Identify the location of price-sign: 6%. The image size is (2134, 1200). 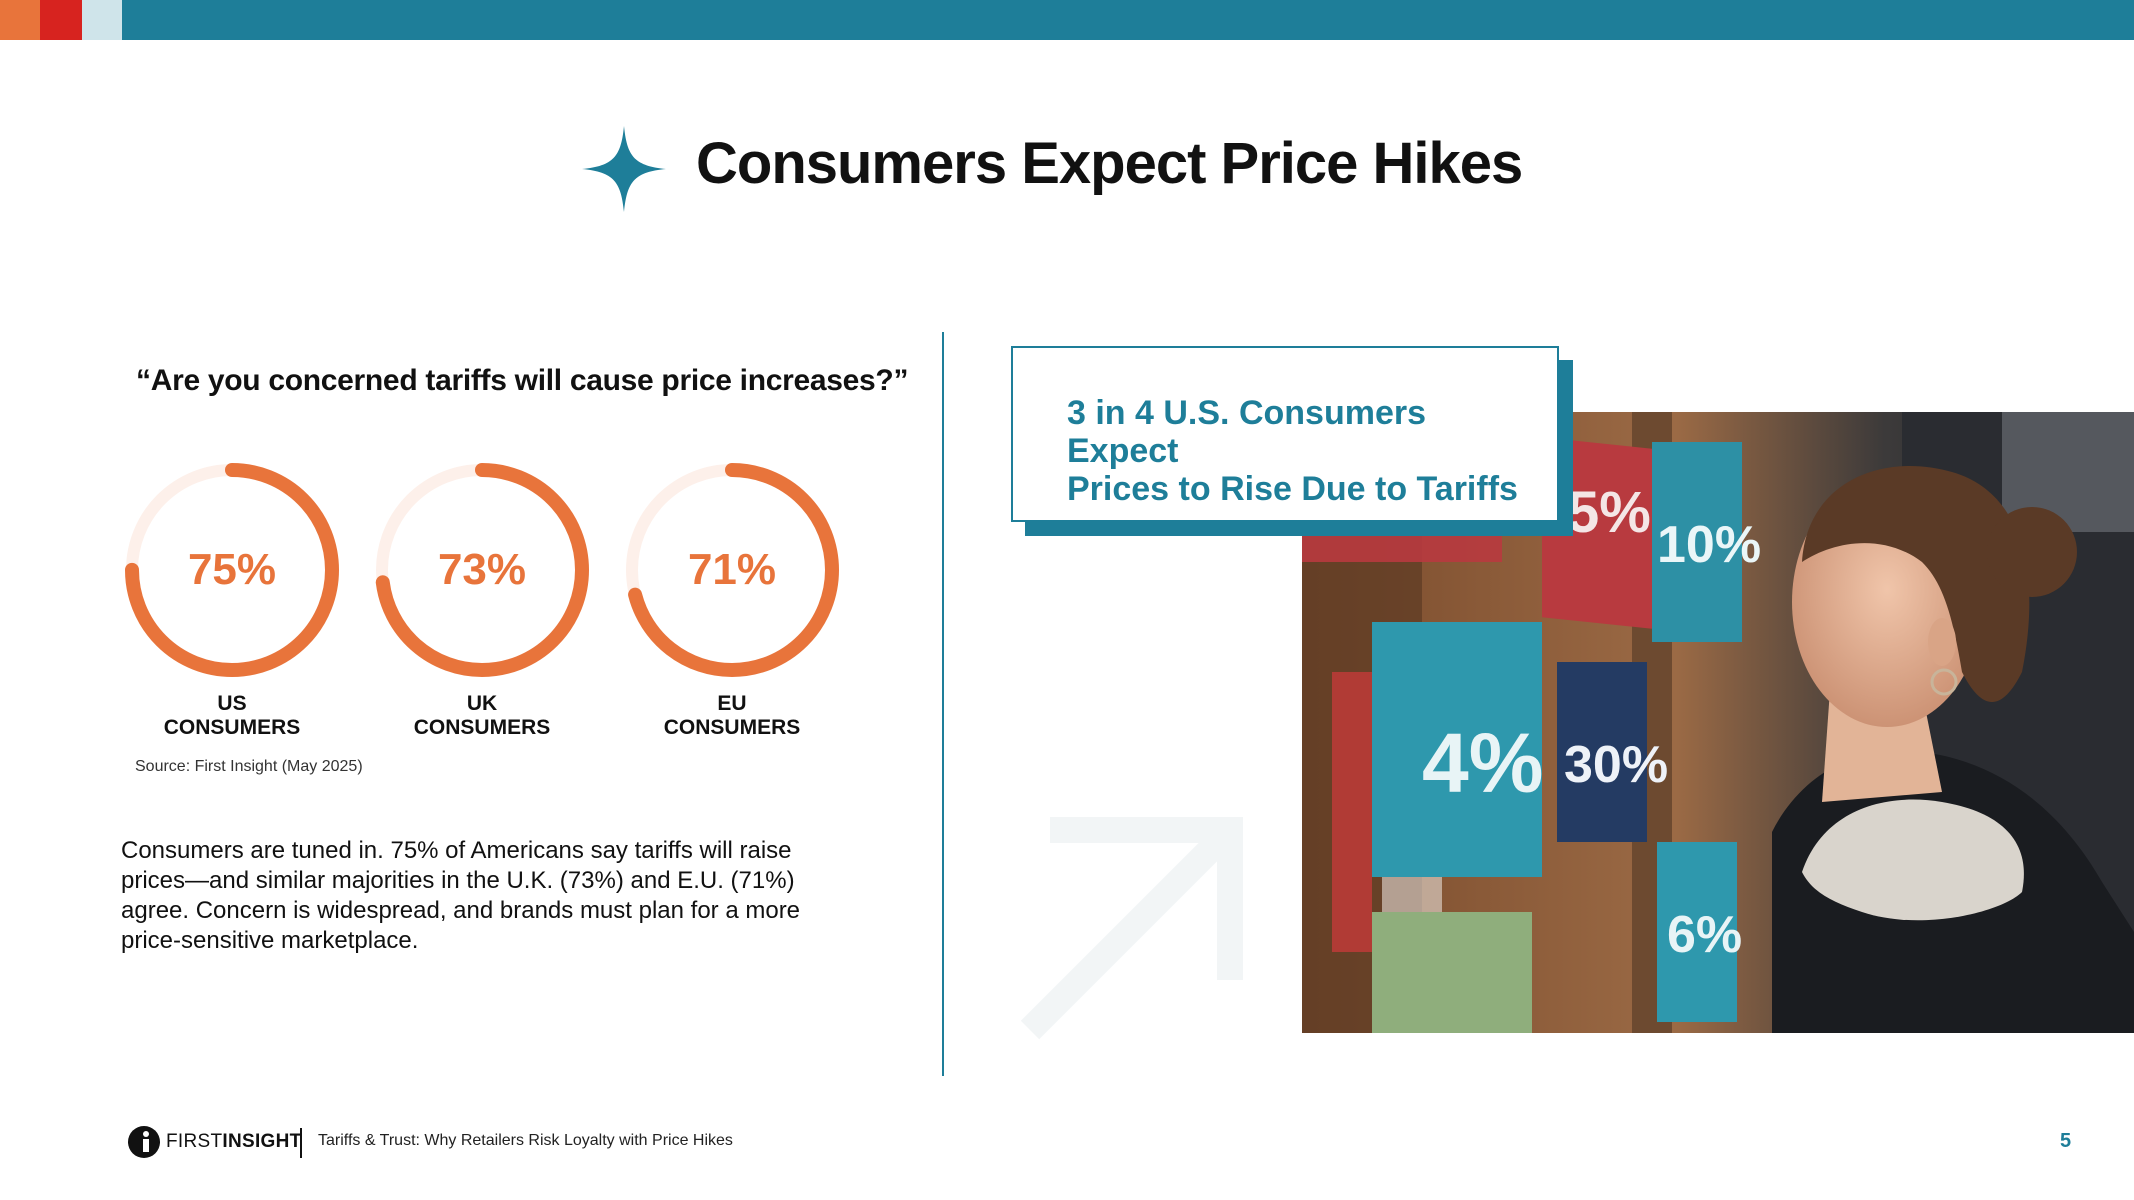
(1699, 932).